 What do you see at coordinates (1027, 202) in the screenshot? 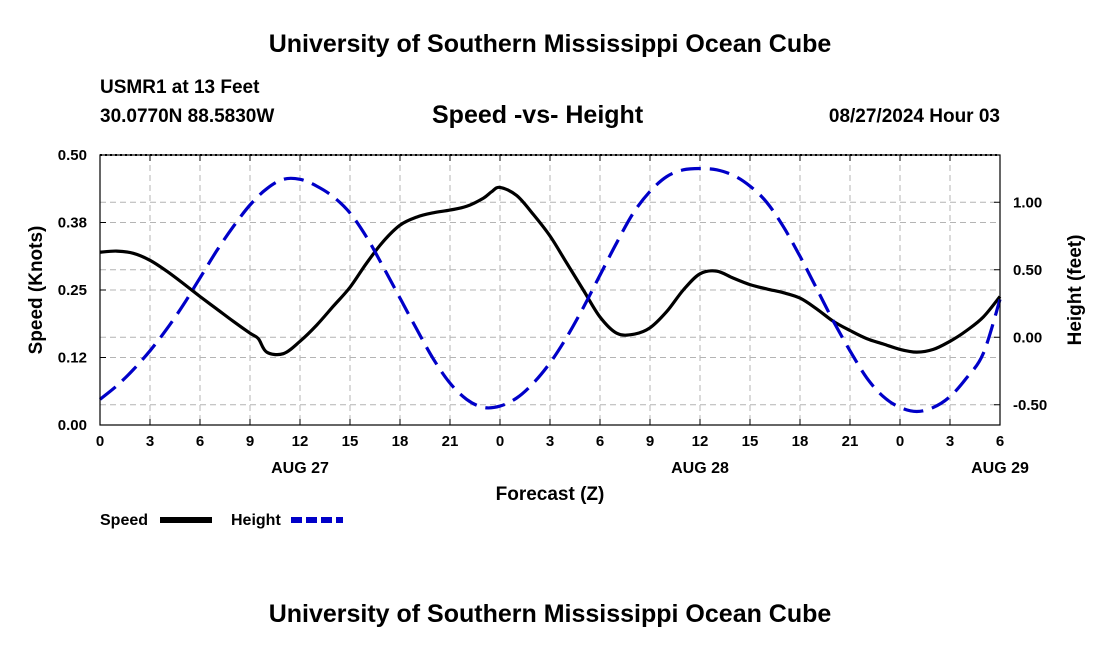
I see `y-tick-label-right: 1.00` at bounding box center [1027, 202].